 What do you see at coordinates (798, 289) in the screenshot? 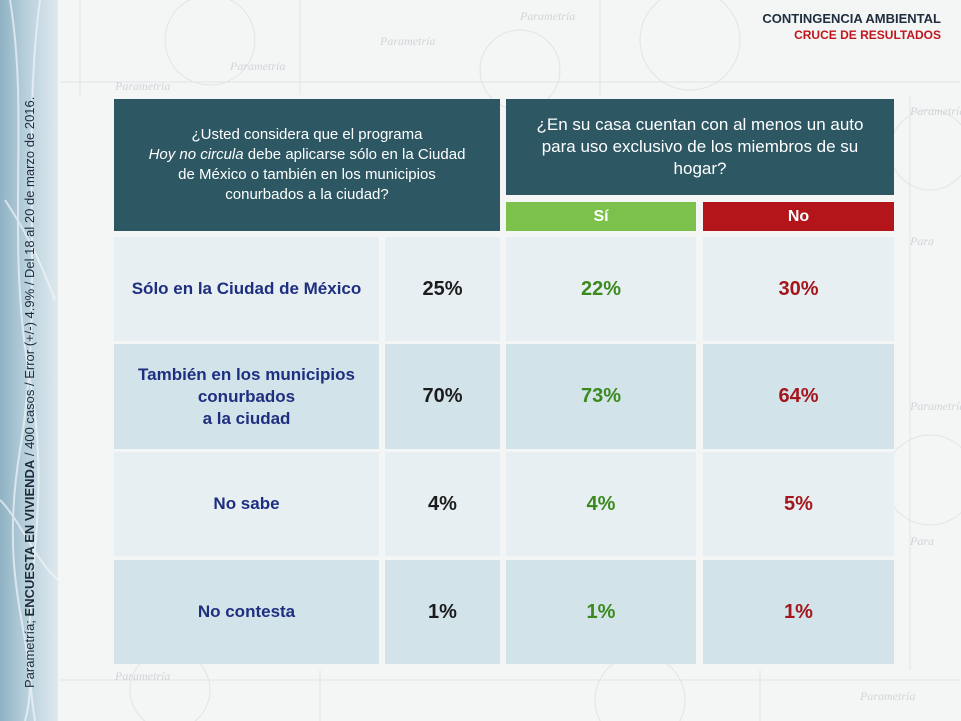
I see `row-1-no: 30%` at bounding box center [798, 289].